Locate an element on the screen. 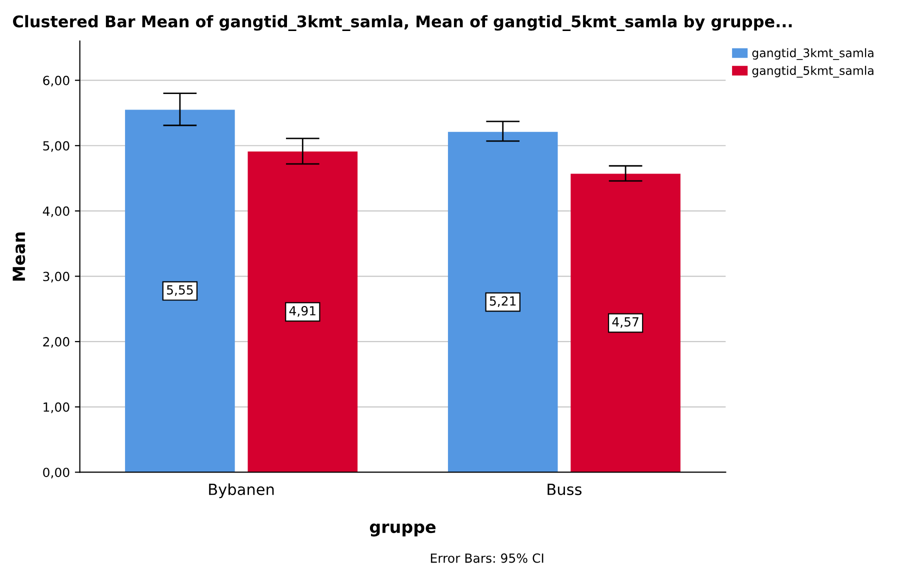  x-axis-title: gruppe is located at coordinates (403, 530).